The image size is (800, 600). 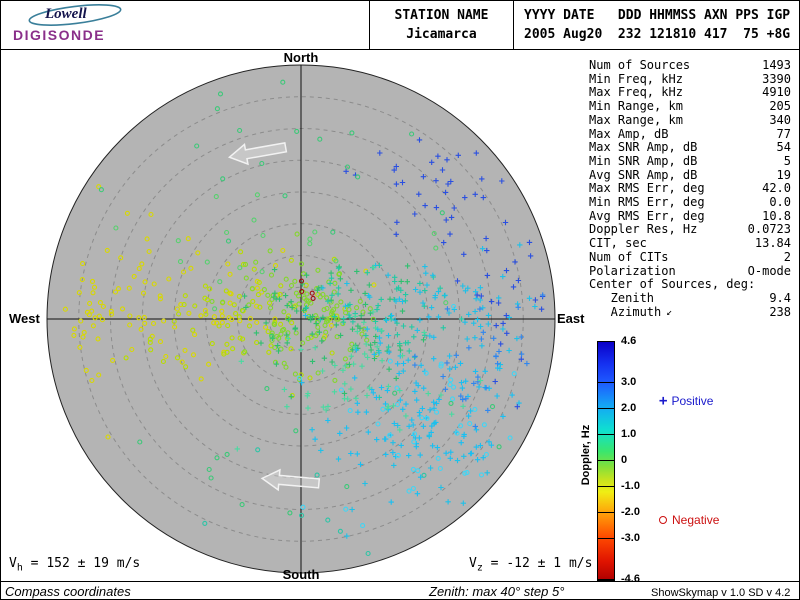 I want to click on vh-text: = 152 ± 19 m/s, so click(x=81, y=563).